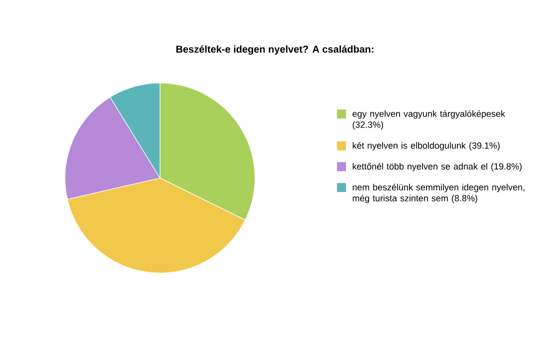 The width and height of the screenshot is (550, 350). I want to click on legend-label: egy nyelven vagyunk tárgyalóképesek (32.3%), so click(429, 120).